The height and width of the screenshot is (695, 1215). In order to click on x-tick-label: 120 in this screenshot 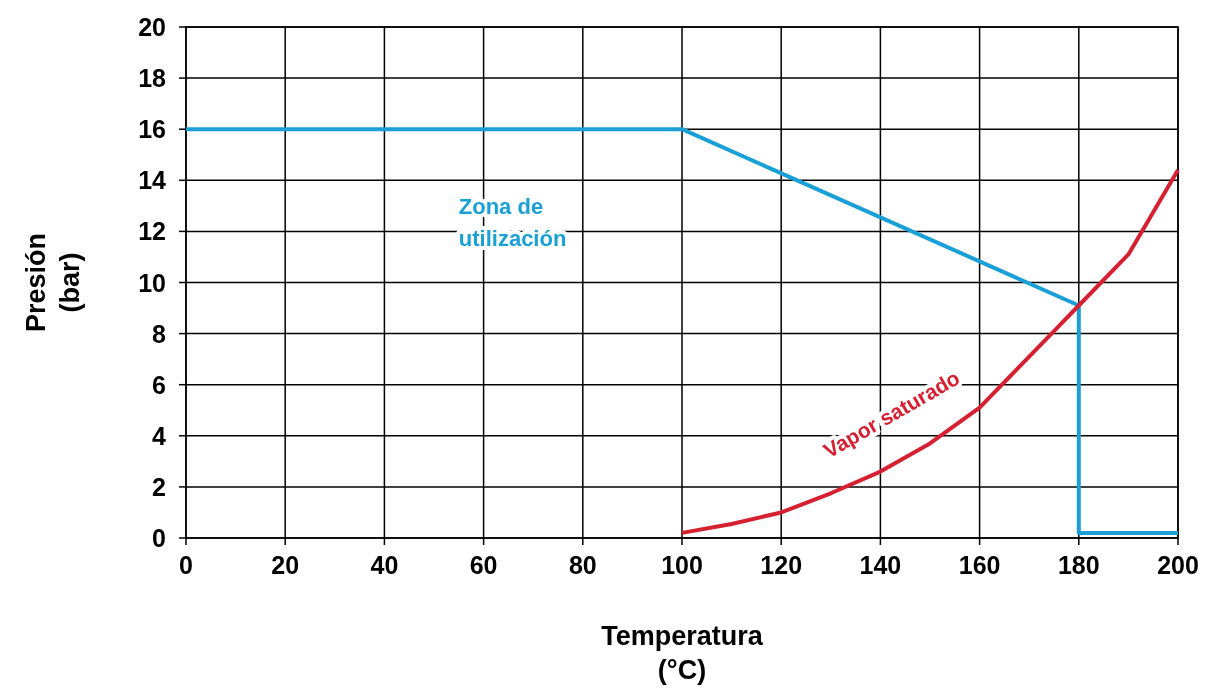, I will do `click(781, 565)`.